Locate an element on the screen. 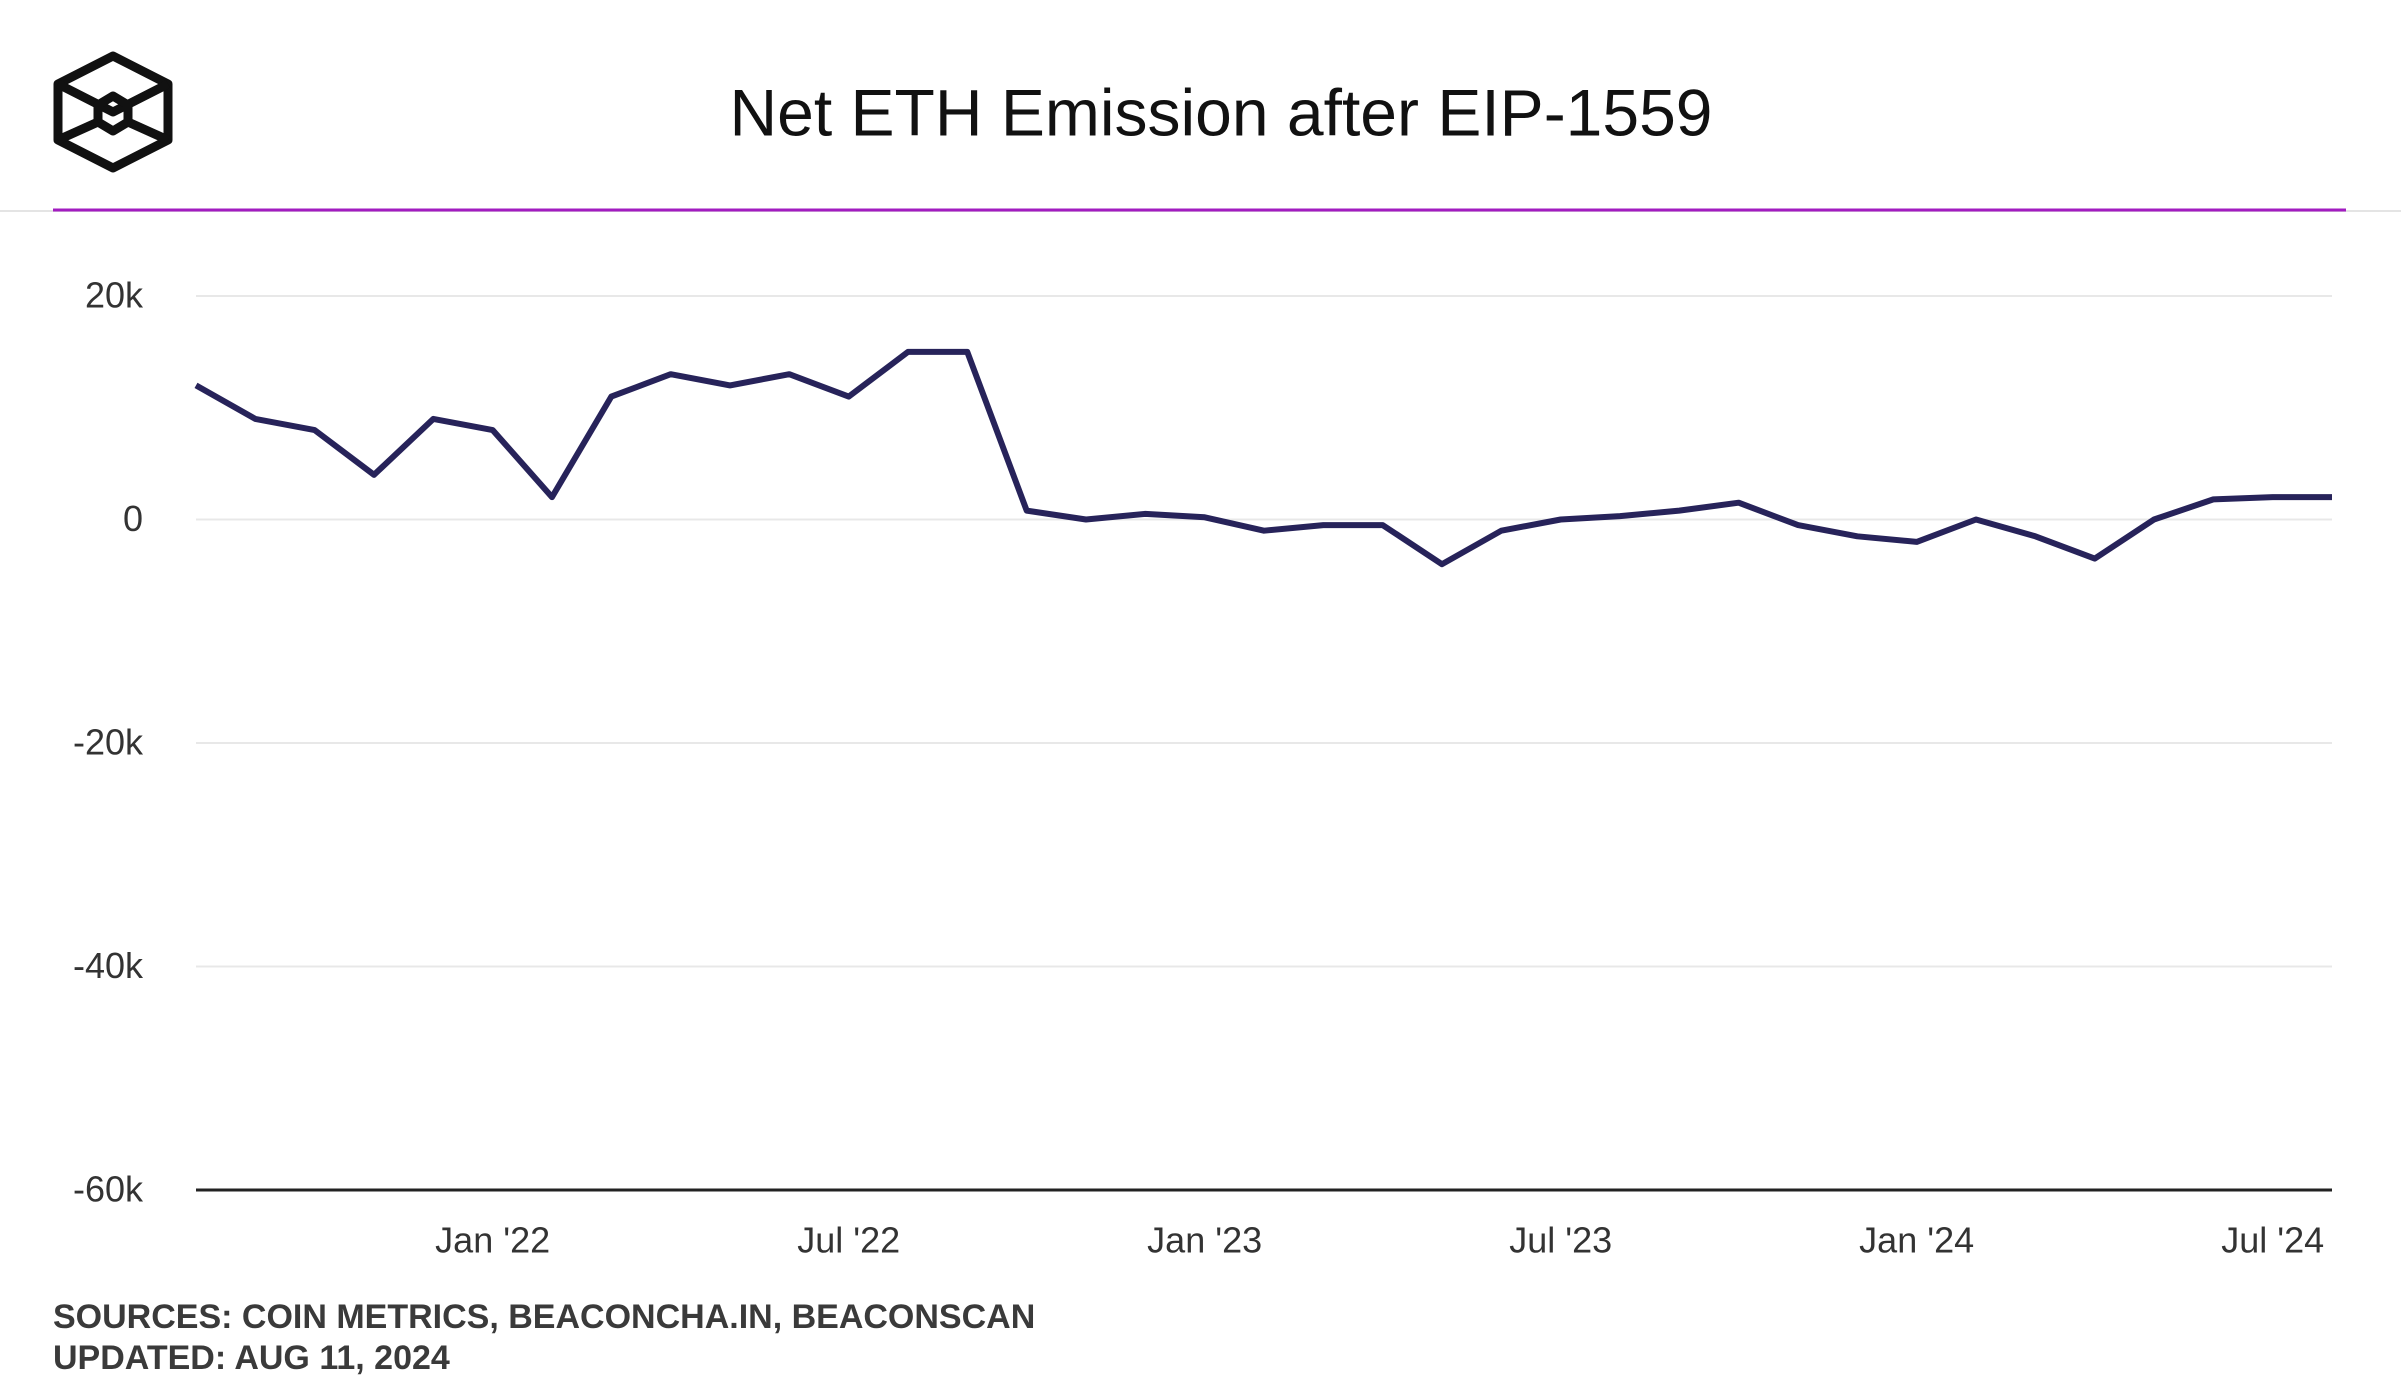  x-tick-label: Jan '24 is located at coordinates (1916, 1240).